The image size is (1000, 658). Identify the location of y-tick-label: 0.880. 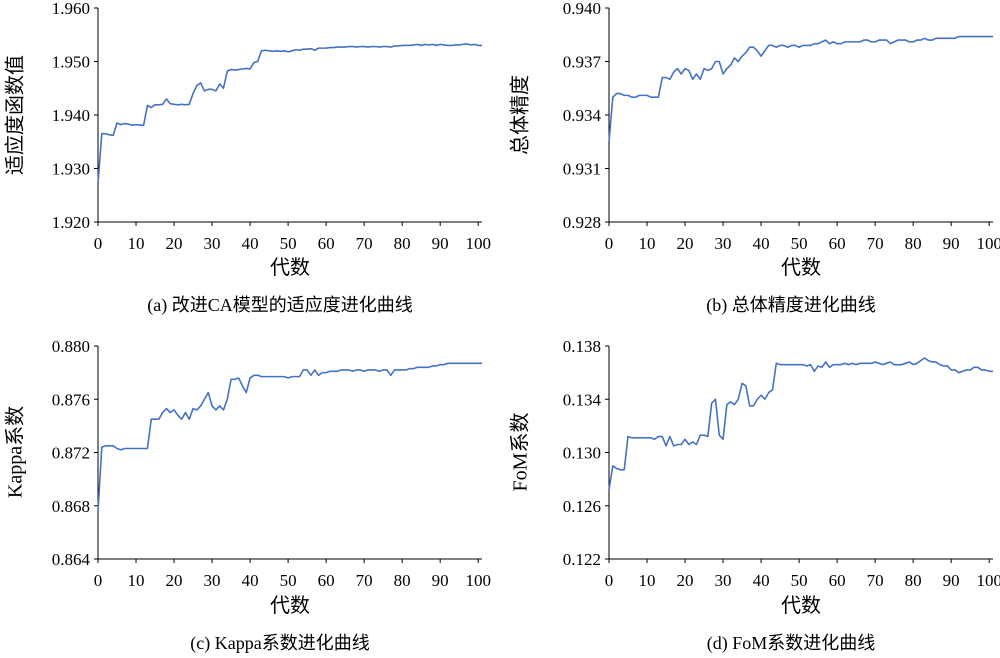
(71, 346).